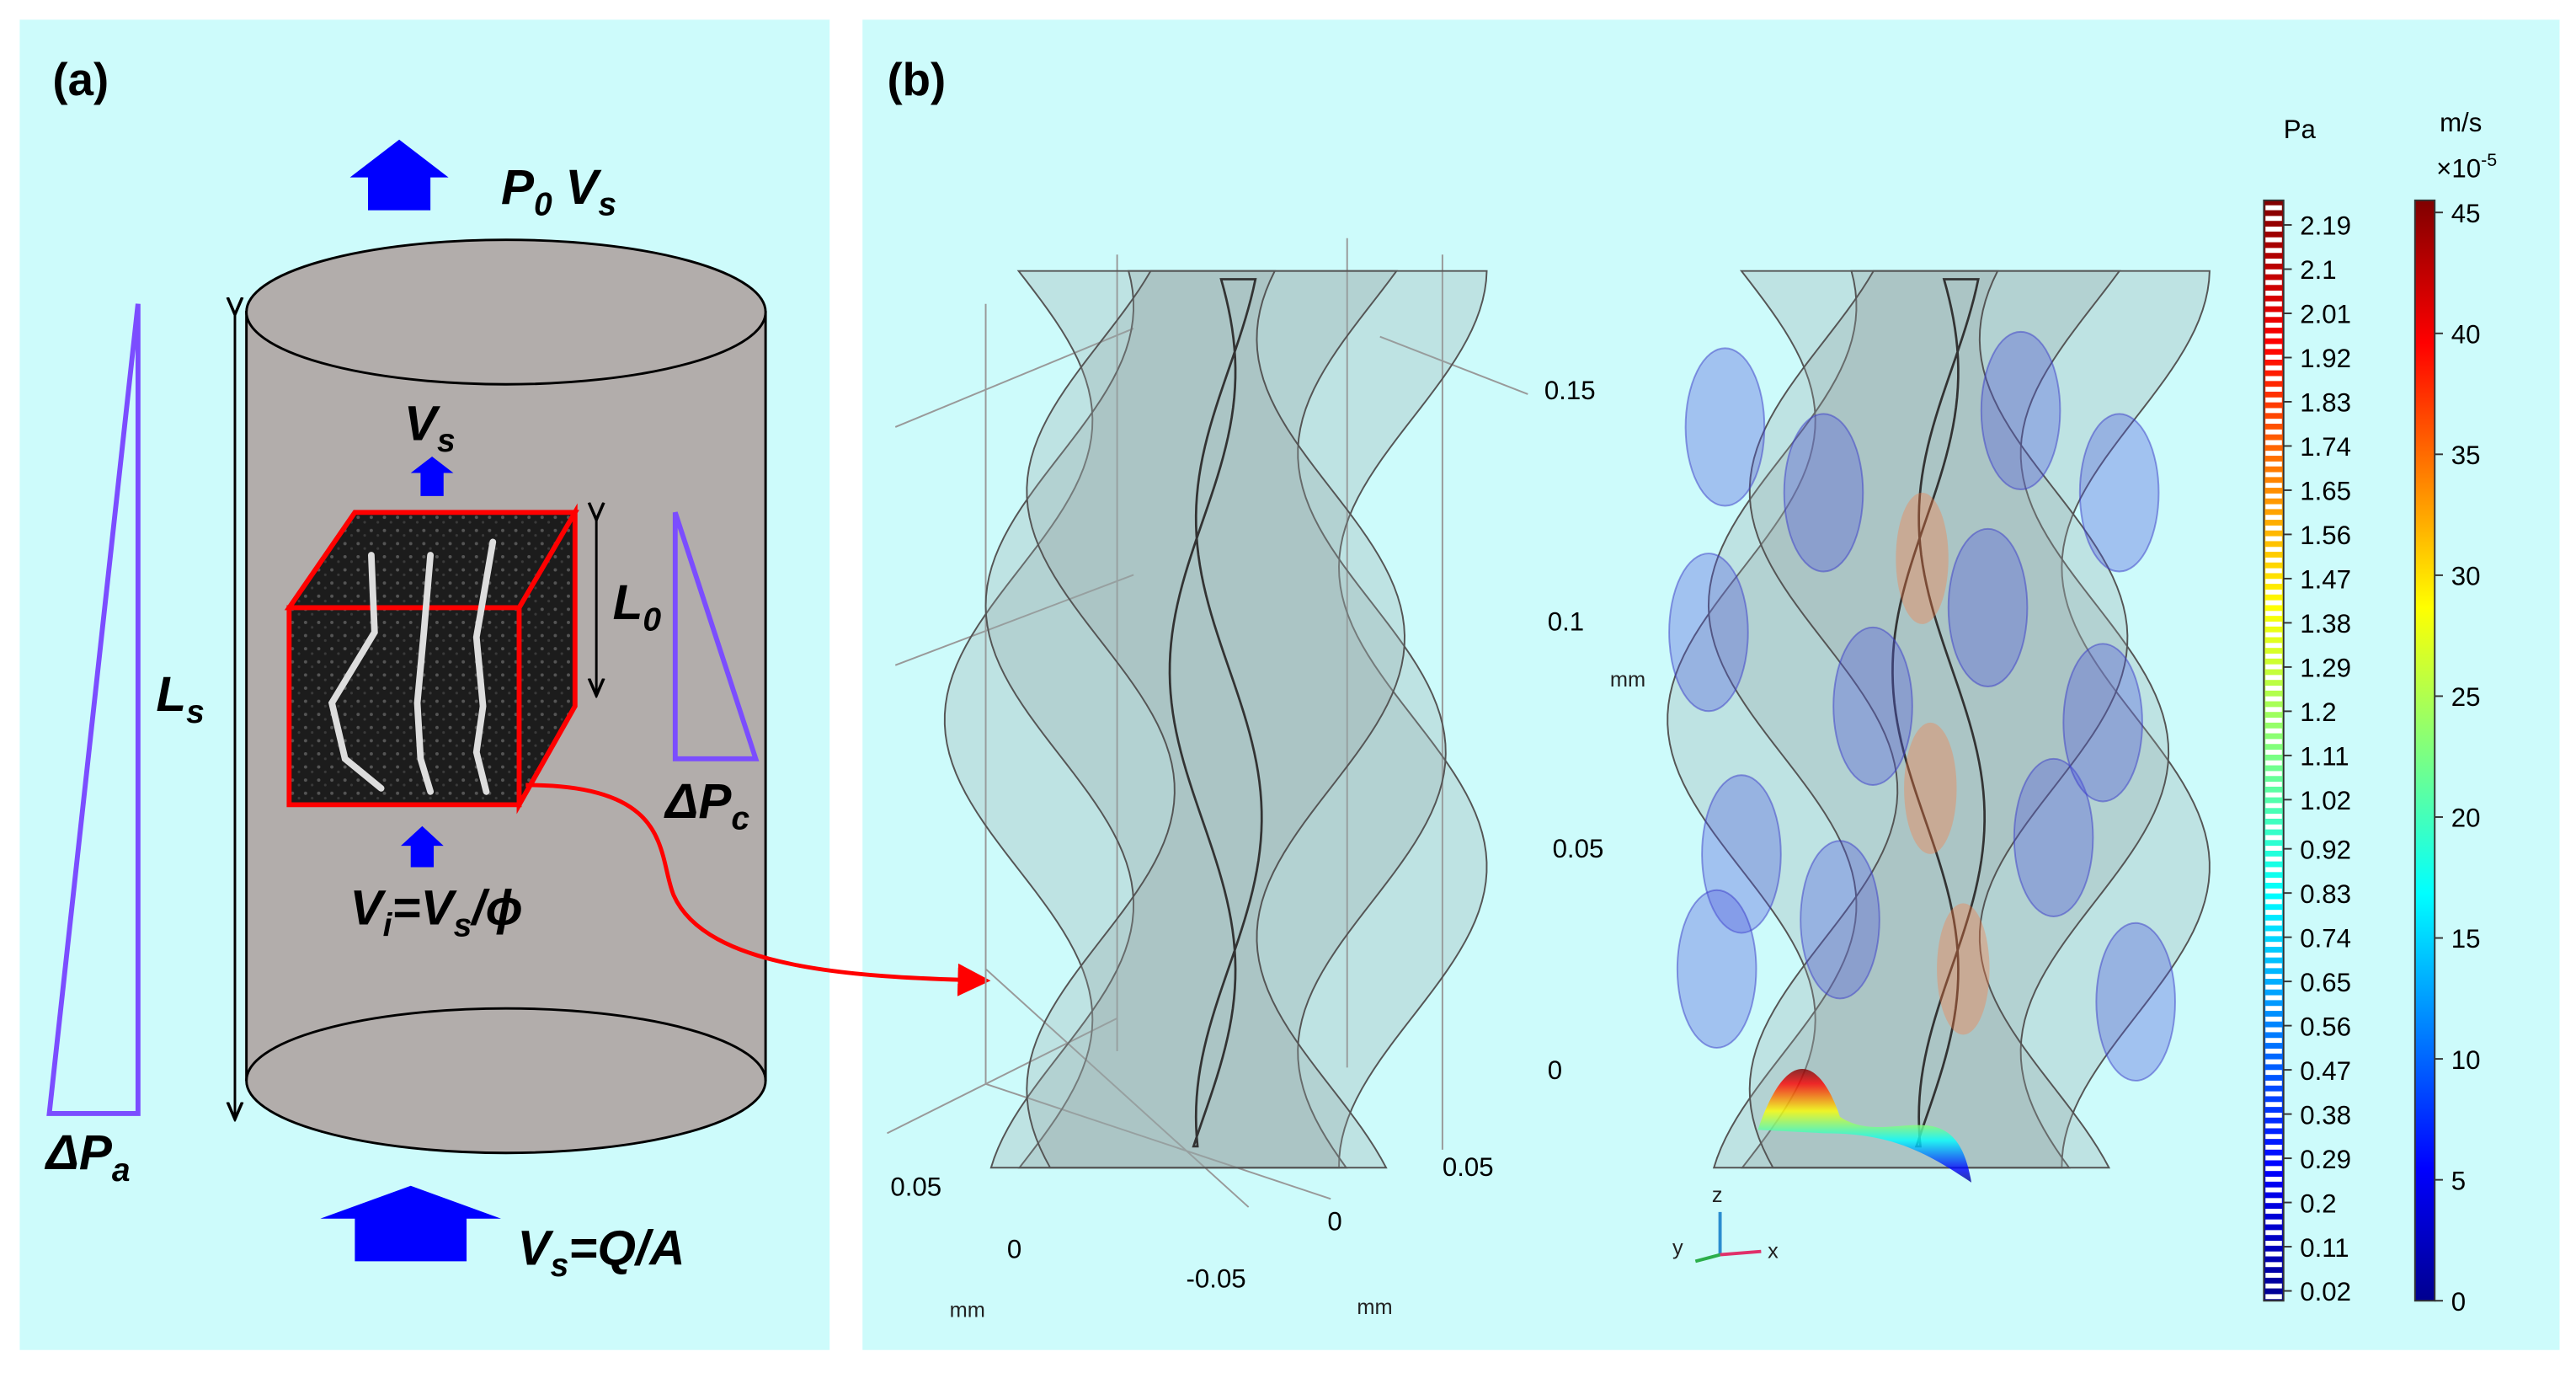  Describe the element at coordinates (93, 709) in the screenshot. I see `pressure-triangle` at that location.